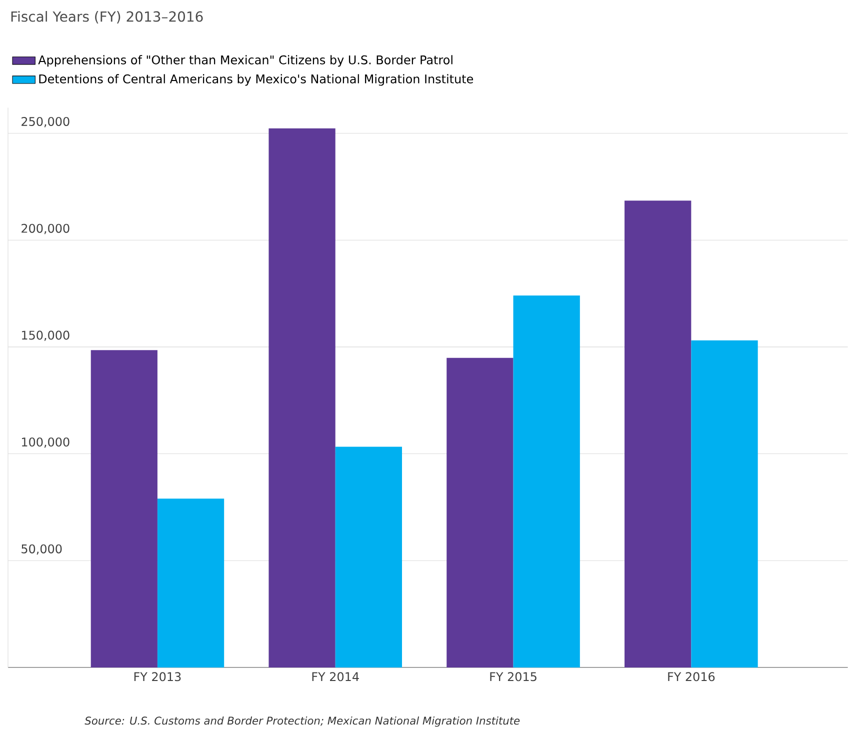 Image resolution: width=848 pixels, height=737 pixels. Describe the element at coordinates (513, 677) in the screenshot. I see `x-tick-label: FY 2015` at that location.